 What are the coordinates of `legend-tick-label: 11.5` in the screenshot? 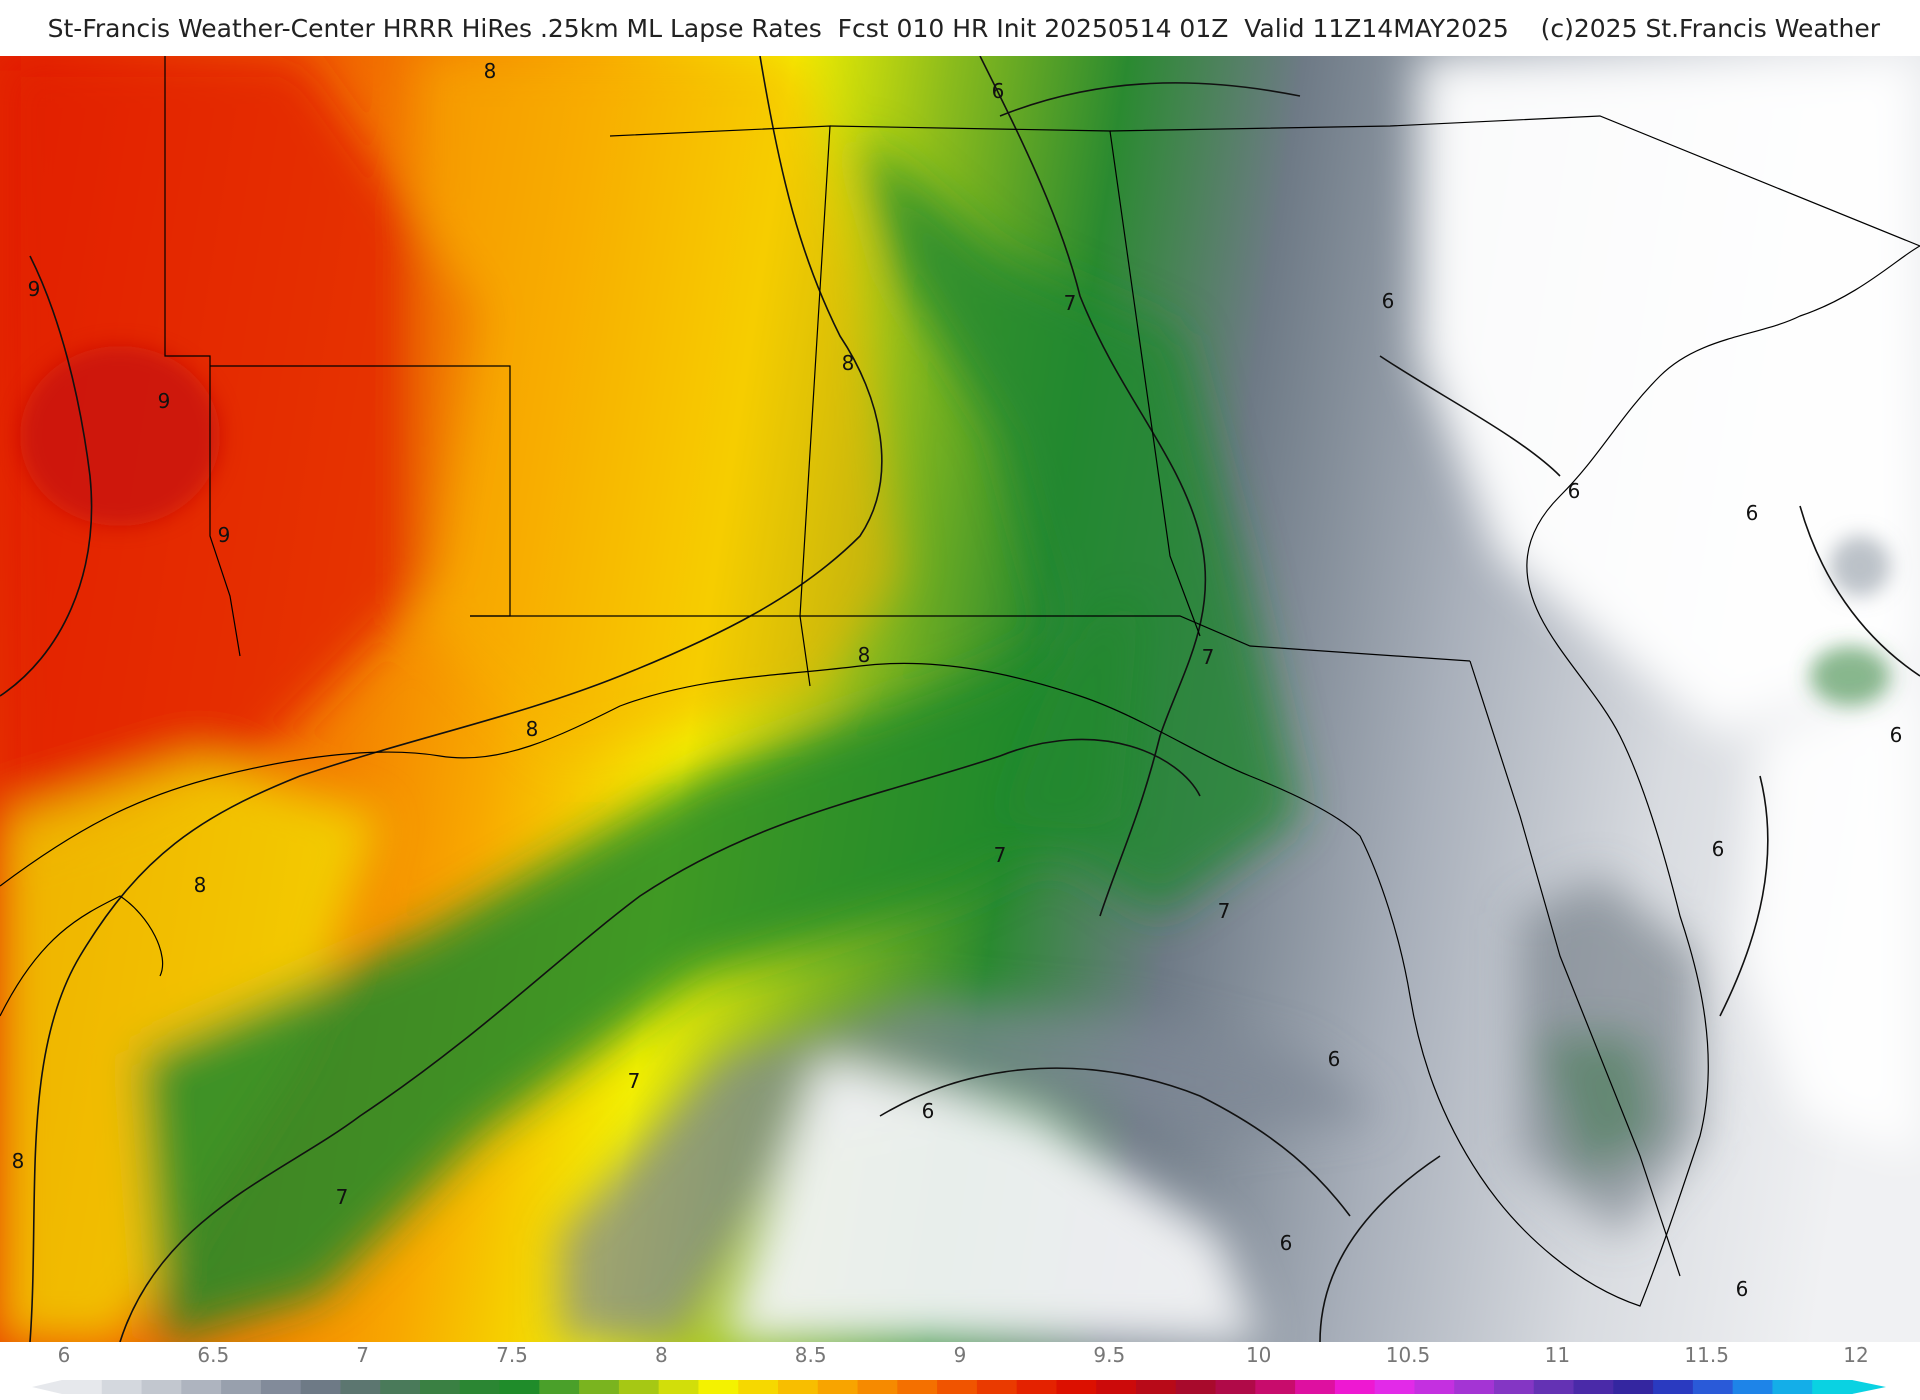 It's located at (1706, 1355).